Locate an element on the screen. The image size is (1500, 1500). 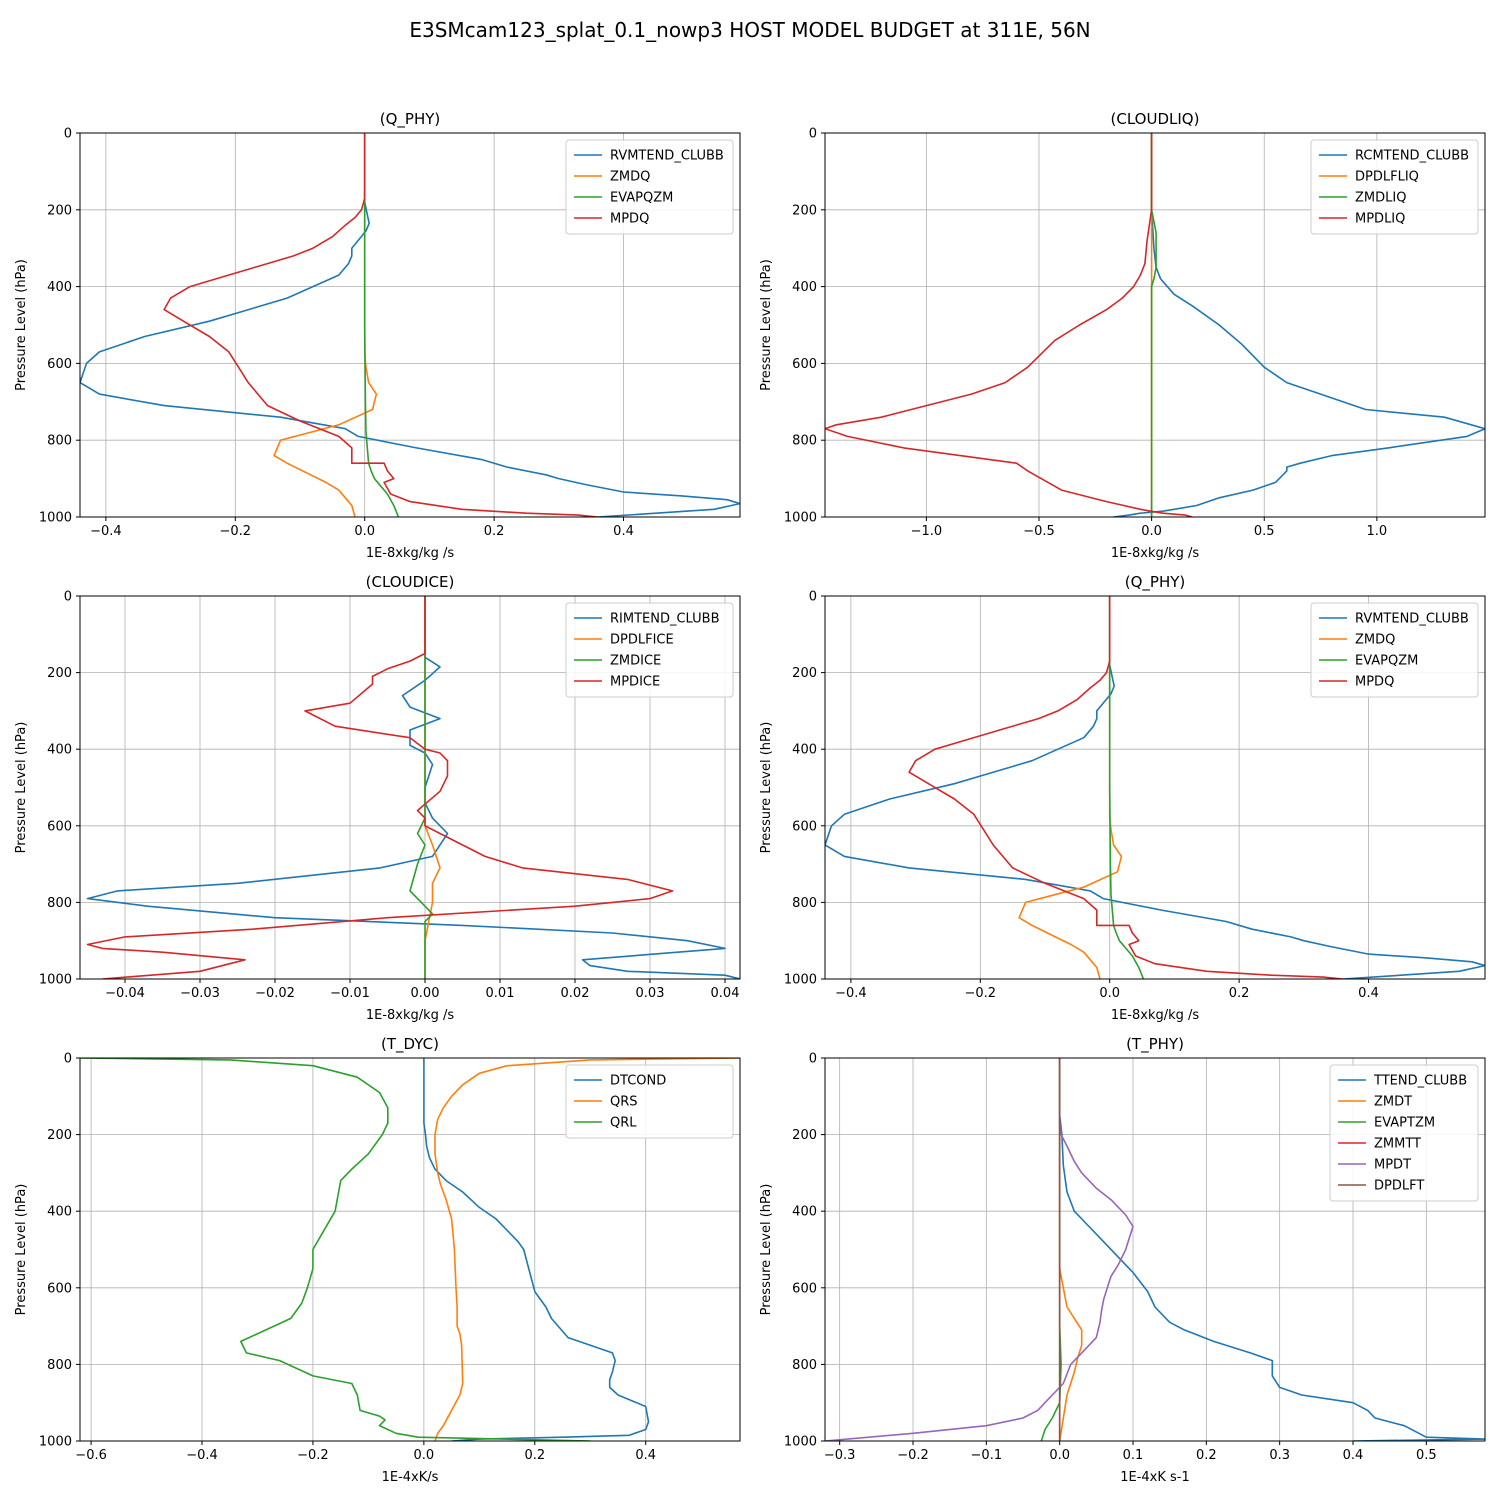
x-tick-label: 0.5 is located at coordinates (1426, 1455).